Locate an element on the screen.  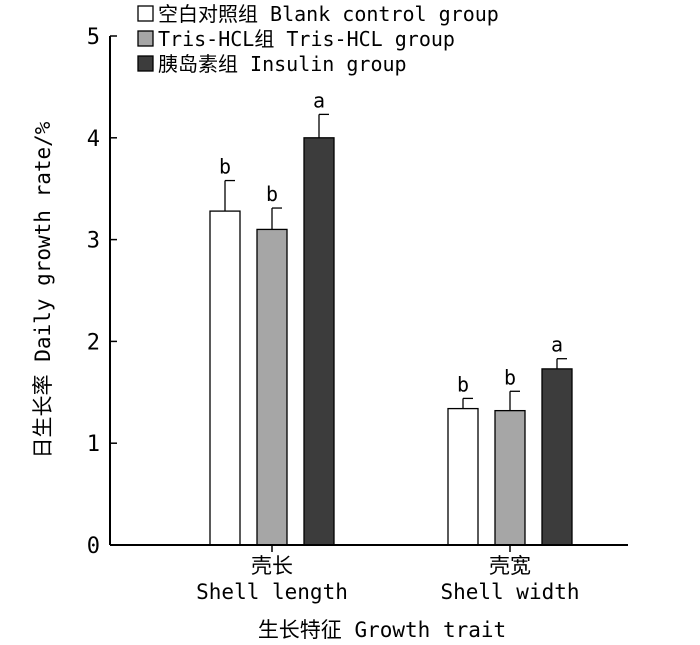
y-tick-label: 4 is located at coordinates (93, 139).